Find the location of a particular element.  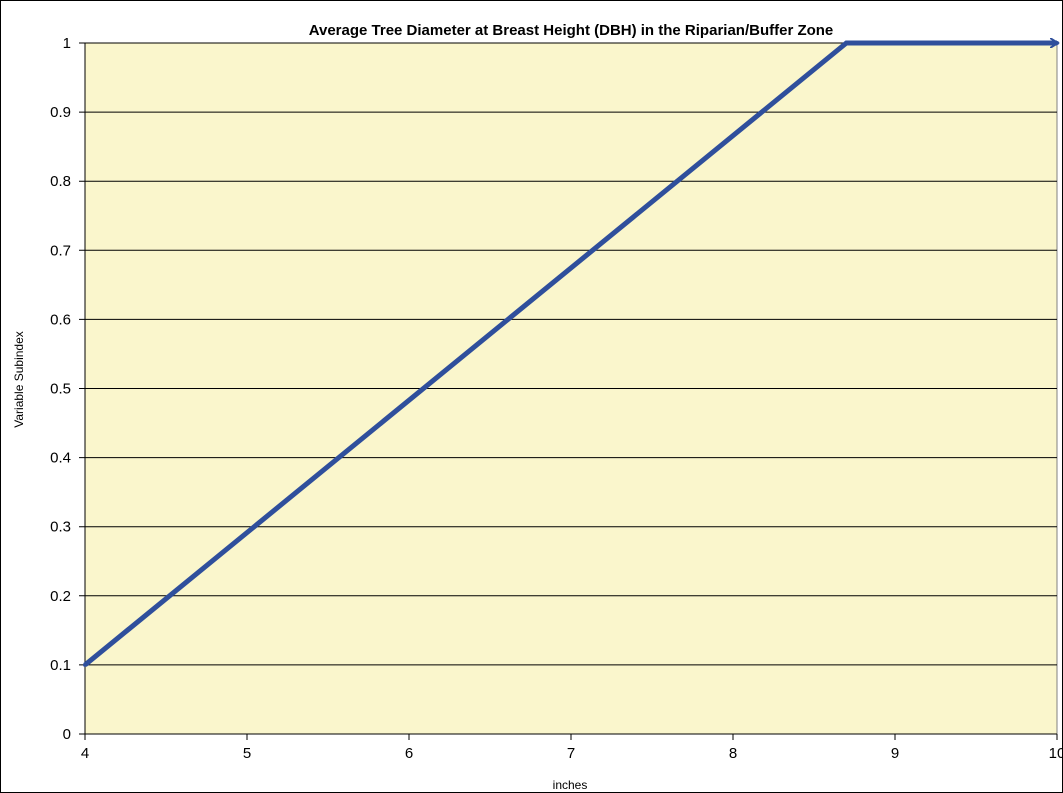

x-tick-label: 10 is located at coordinates (1056, 753).